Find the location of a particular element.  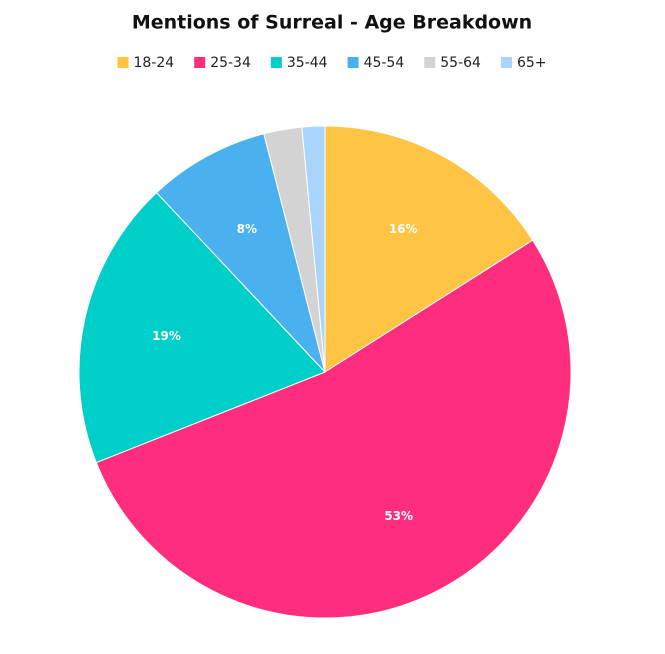

slice-label: 19% is located at coordinates (166, 336).